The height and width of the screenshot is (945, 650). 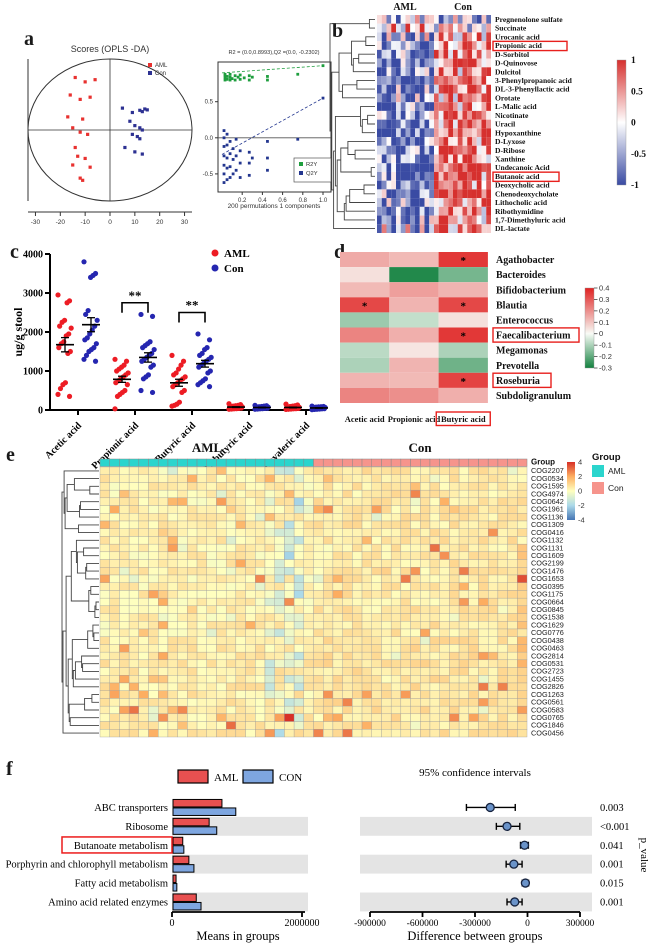 I want to click on ci-point, so click(x=515, y=902).